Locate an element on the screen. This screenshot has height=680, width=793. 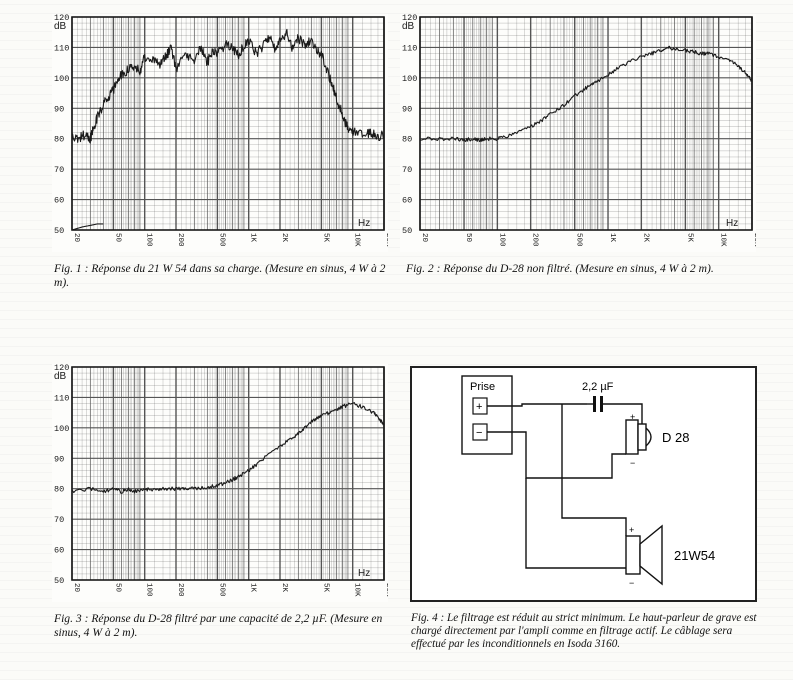
schematic-svg: Prise + − 2,2 µF + − D 28 + − 21W54 is located at coordinates (588, 481).